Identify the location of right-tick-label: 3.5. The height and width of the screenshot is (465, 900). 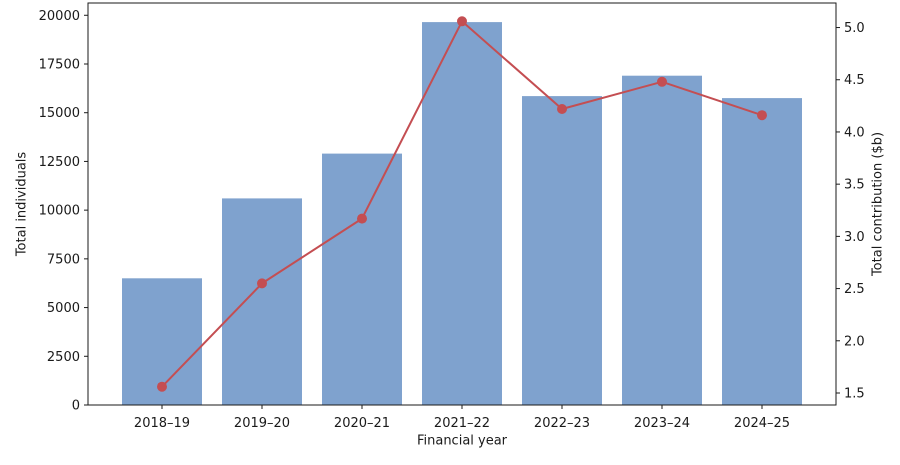
(854, 185).